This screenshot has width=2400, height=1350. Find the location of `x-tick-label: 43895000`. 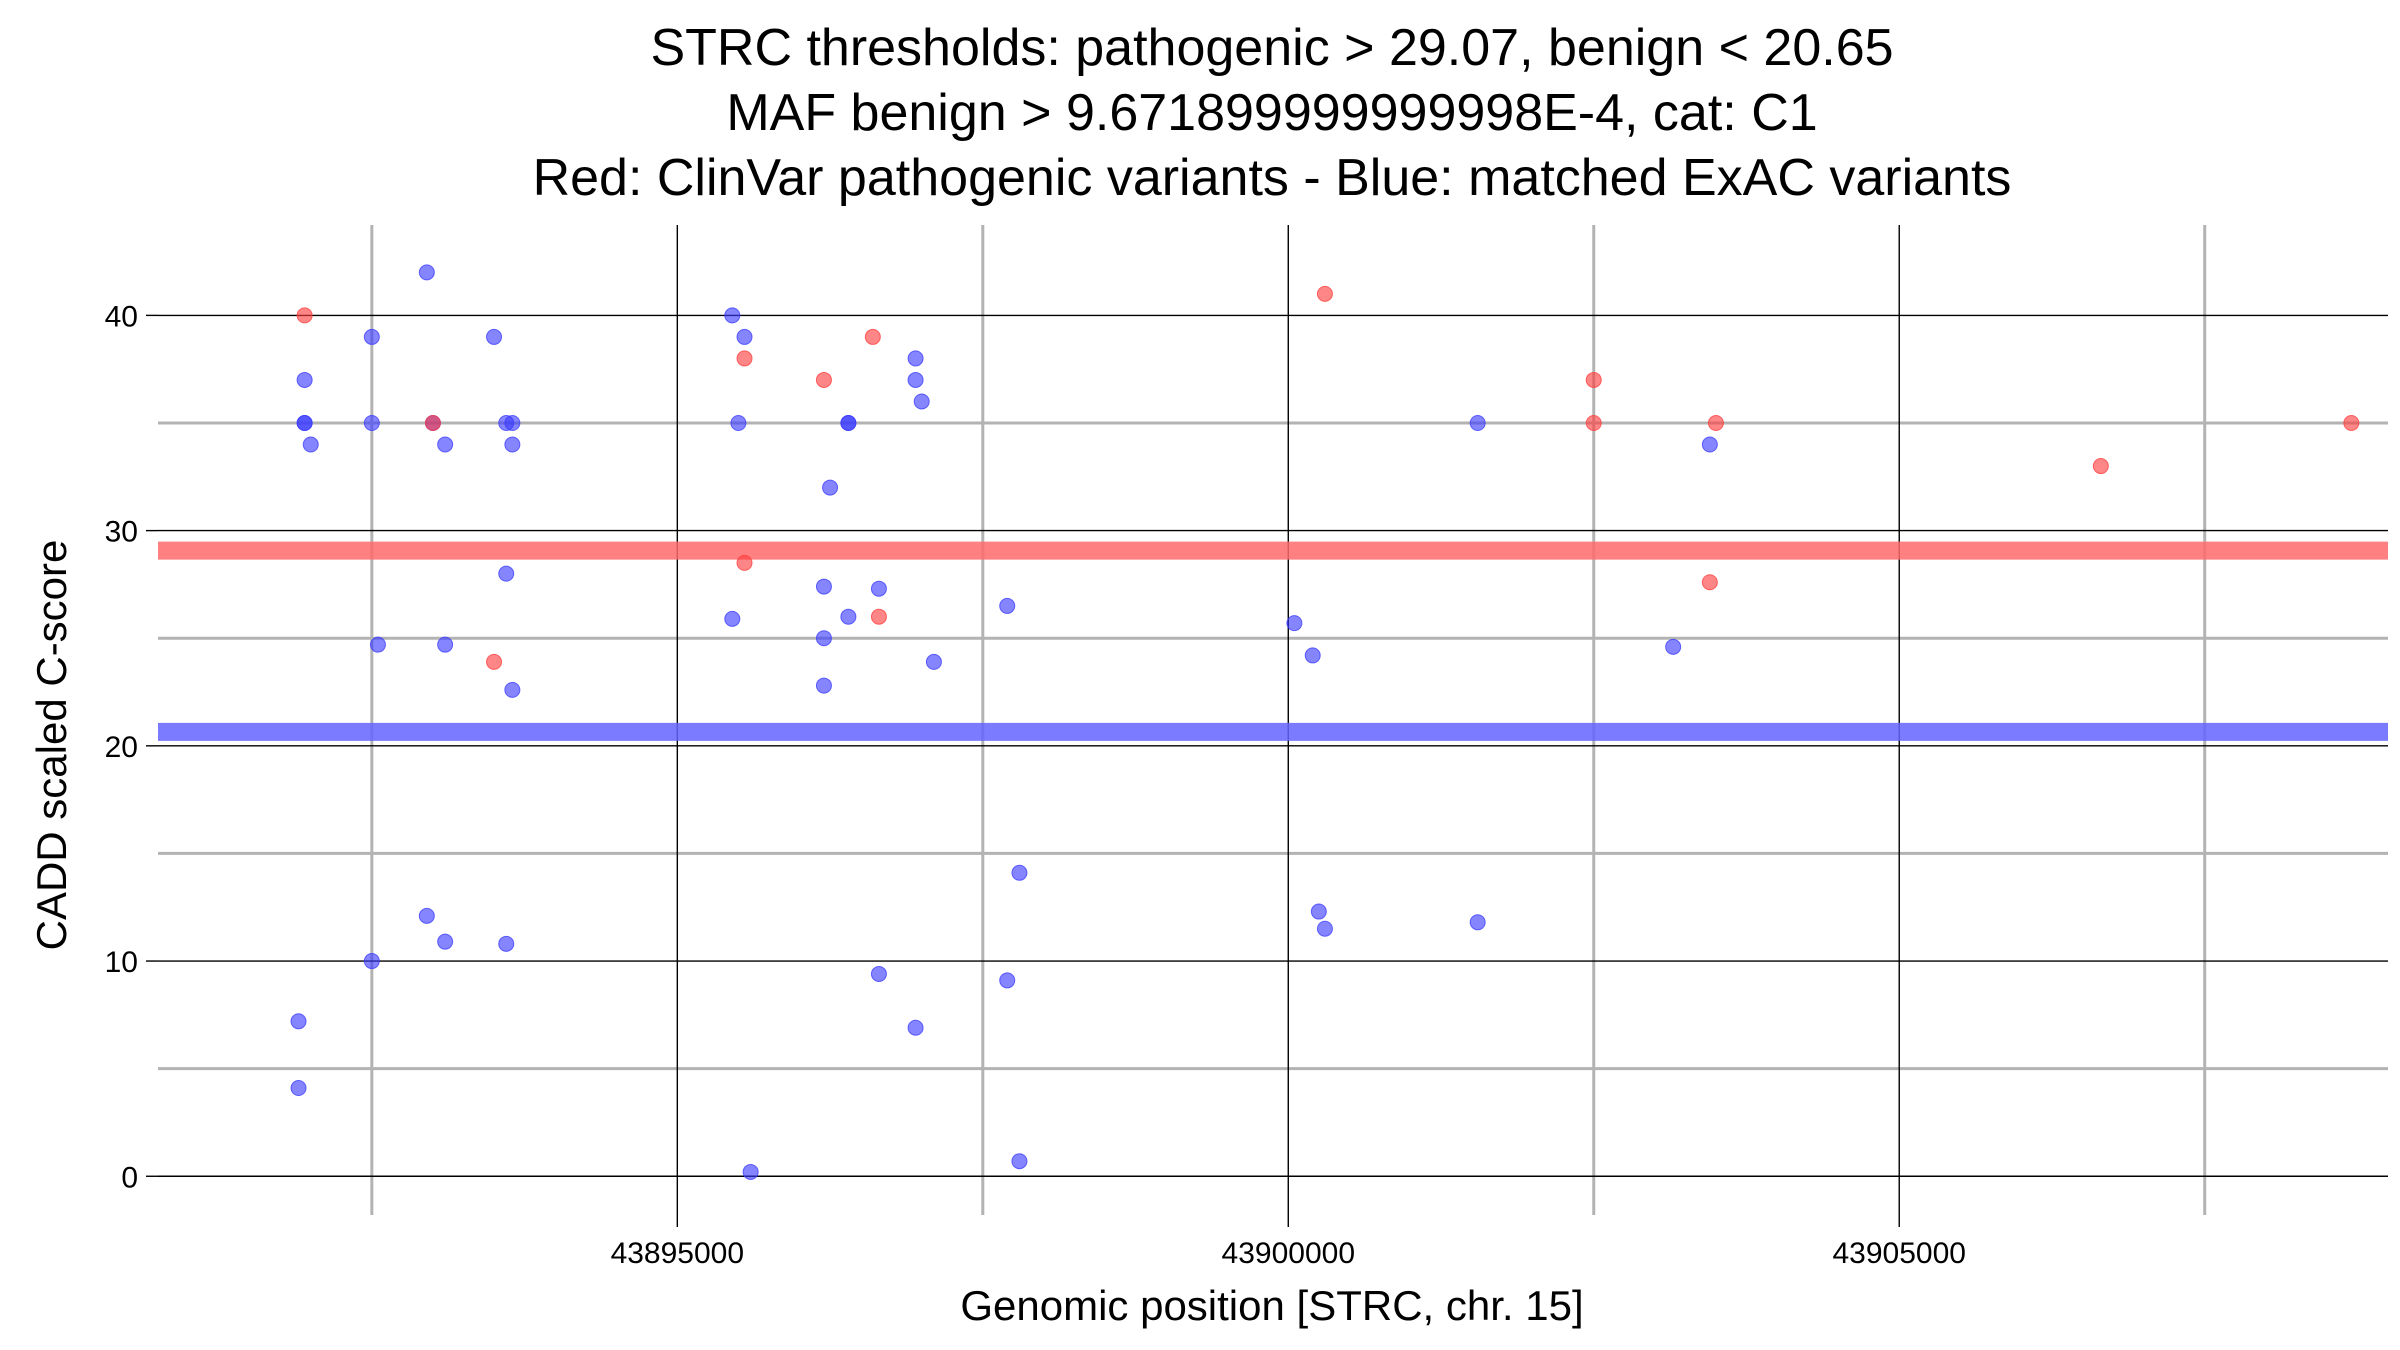

x-tick-label: 43895000 is located at coordinates (677, 1253).